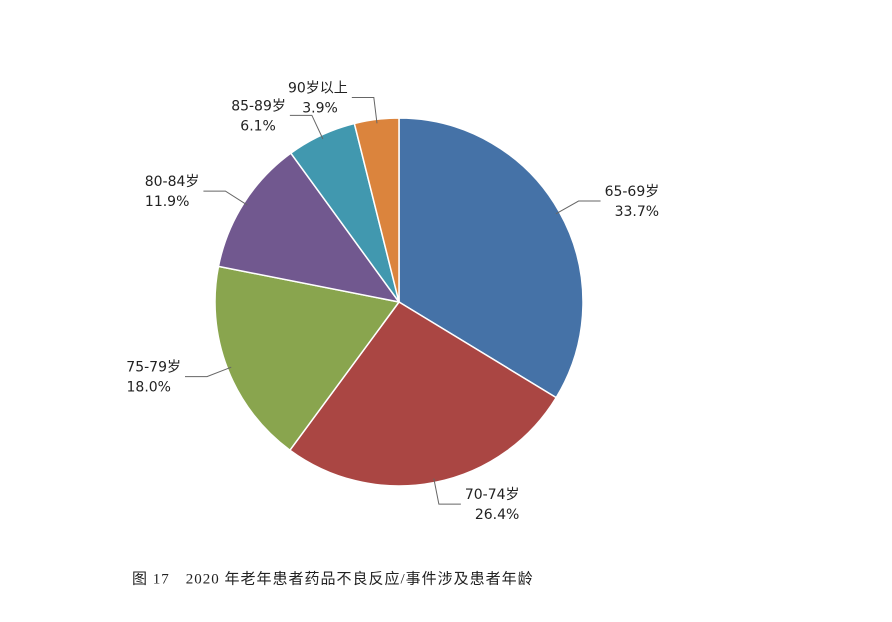 The width and height of the screenshot is (892, 622). What do you see at coordinates (333, 578) in the screenshot?
I see `chart-caption: 图 17 2020 年老年患者药品不良反应/事件涉及患者年龄` at bounding box center [333, 578].